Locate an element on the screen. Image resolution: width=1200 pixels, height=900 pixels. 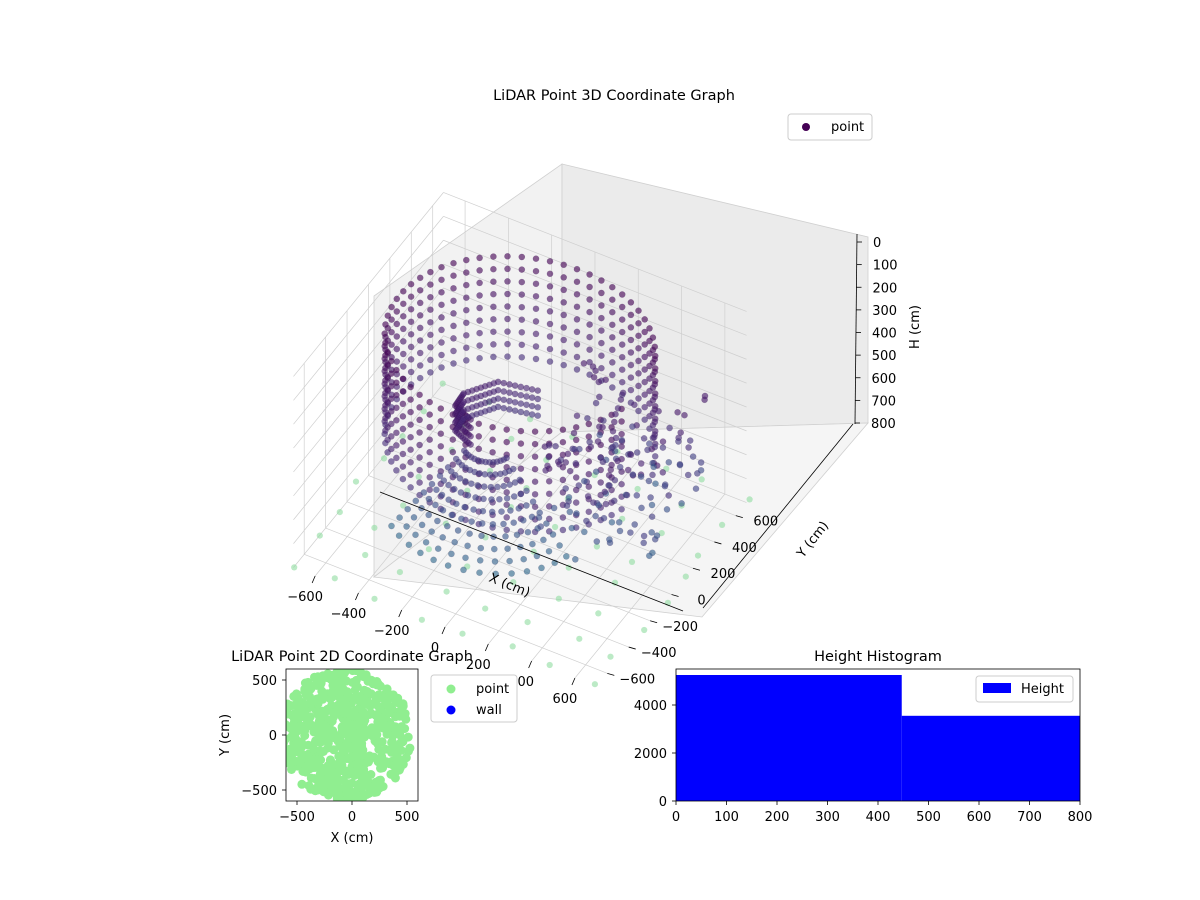
y-tick-label-3d: −400 is located at coordinates (659, 653).